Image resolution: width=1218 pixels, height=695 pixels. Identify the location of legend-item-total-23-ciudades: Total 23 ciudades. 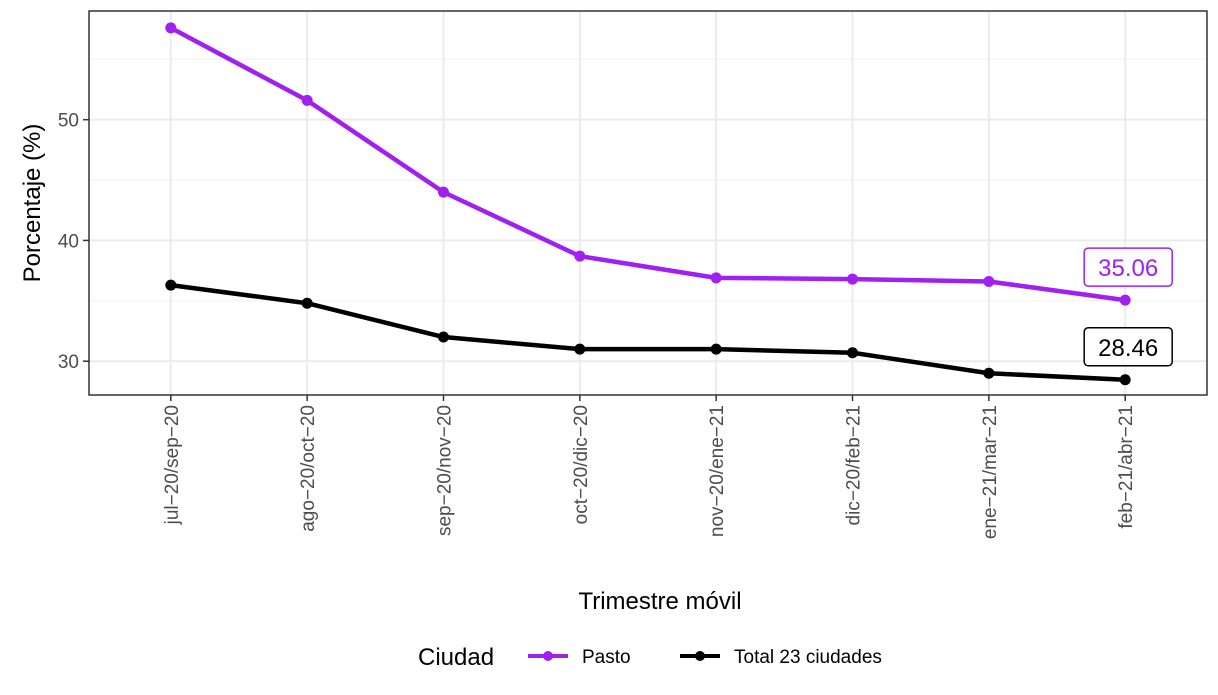
(781, 657).